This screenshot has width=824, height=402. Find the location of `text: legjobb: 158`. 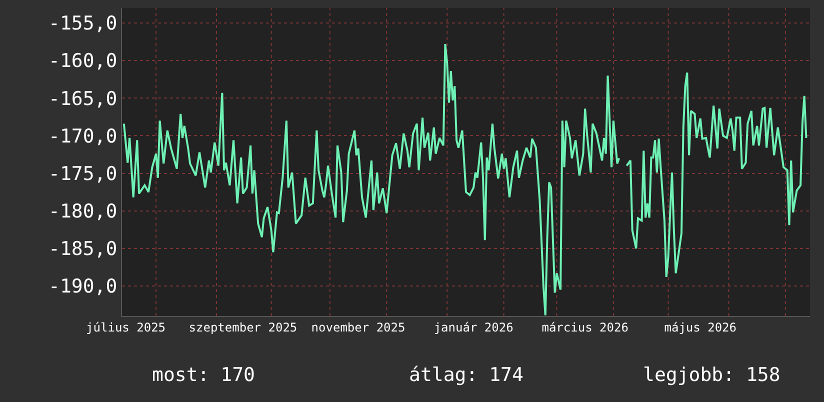

text: legjobb: 158 is located at coordinates (711, 375).